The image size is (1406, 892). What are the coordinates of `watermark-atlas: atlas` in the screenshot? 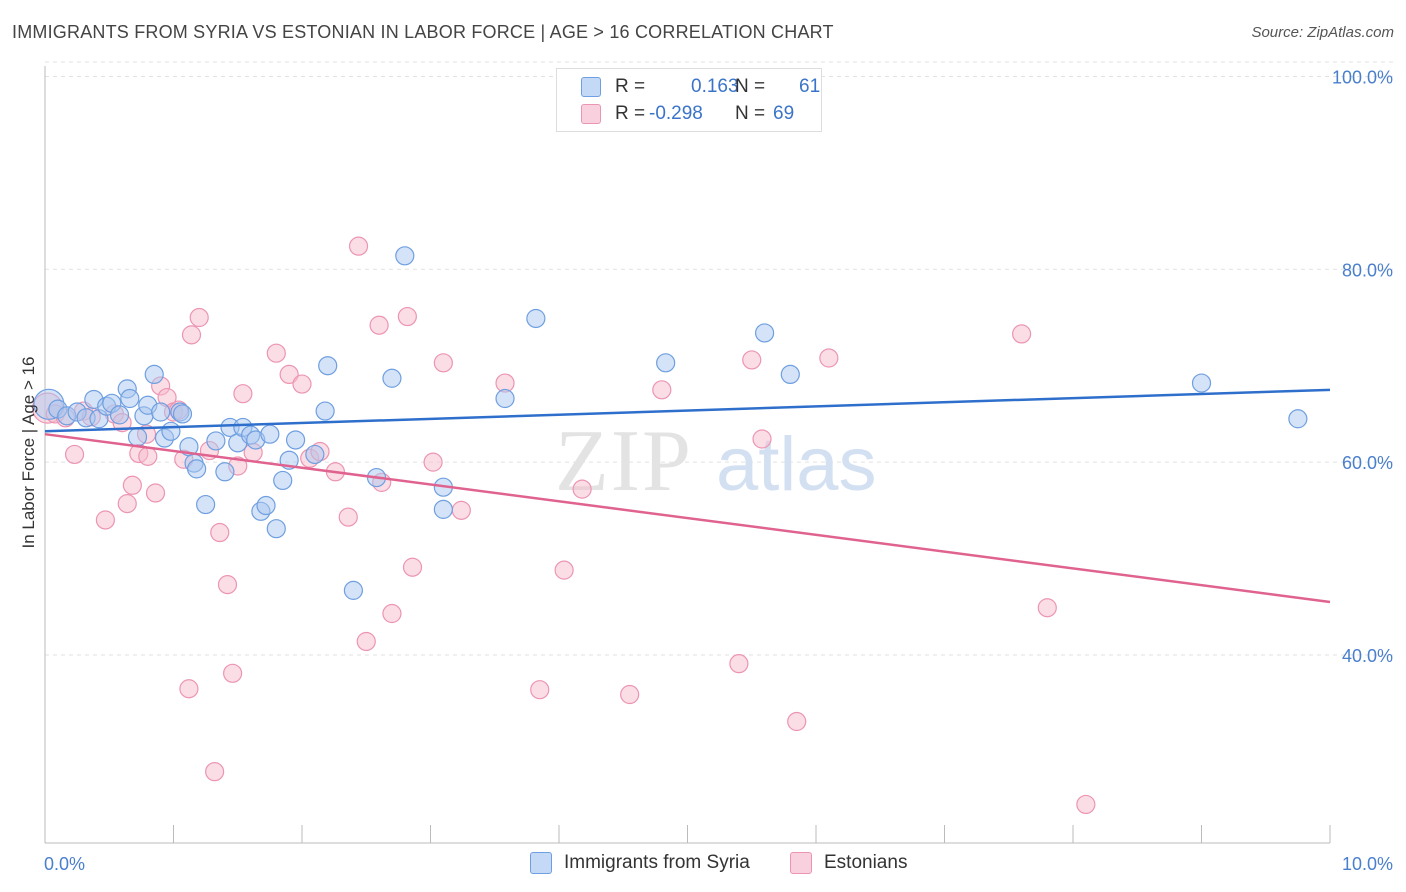 It's located at (796, 464).